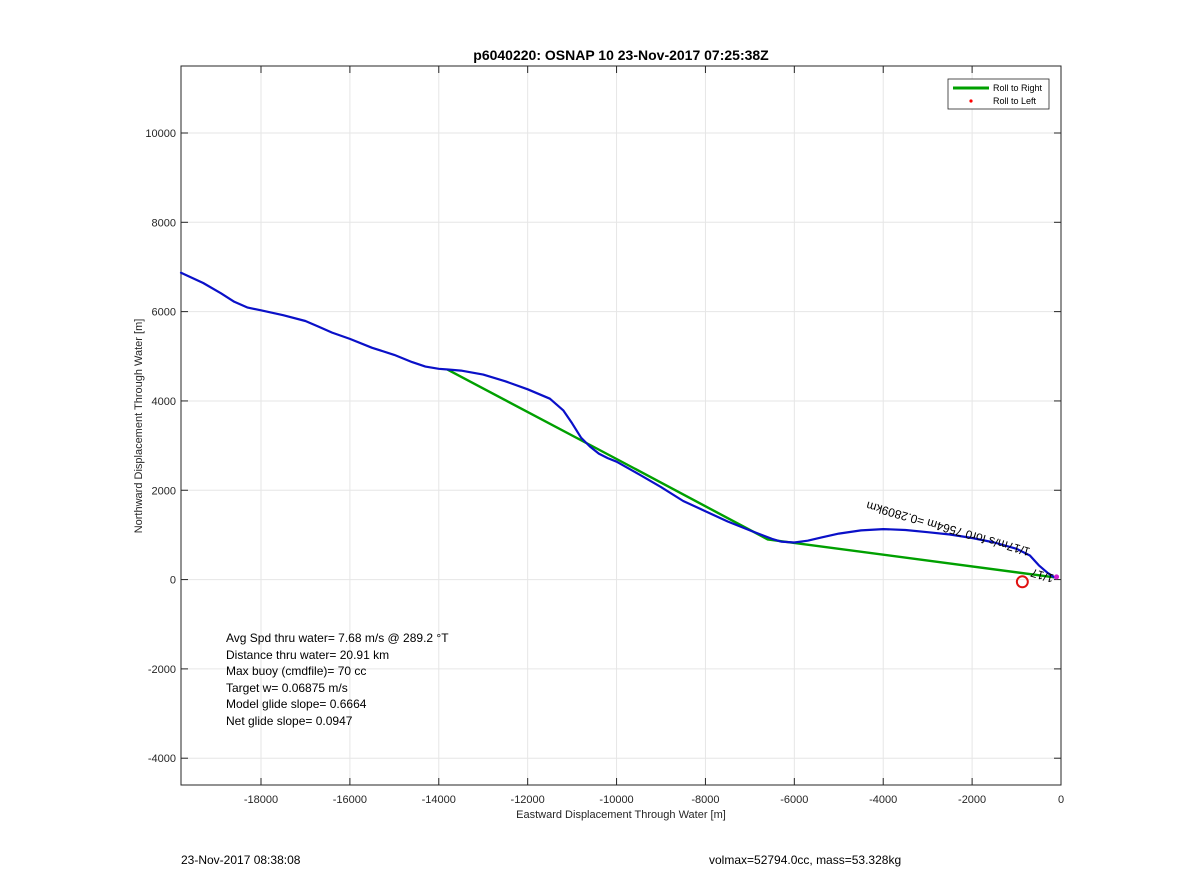 The image size is (1200, 885). Describe the element at coordinates (296, 704) in the screenshot. I see `stats-model-glide: Model glide slope= 0.6664` at that location.